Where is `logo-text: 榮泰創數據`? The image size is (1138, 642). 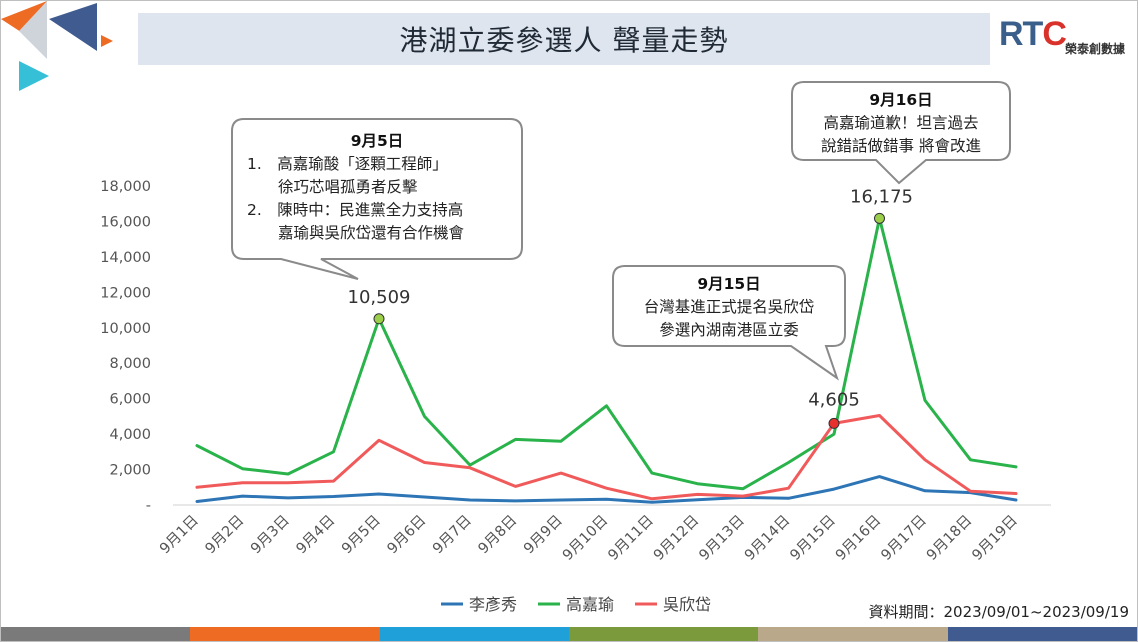 logo-text: 榮泰創數據 is located at coordinates (1095, 49).